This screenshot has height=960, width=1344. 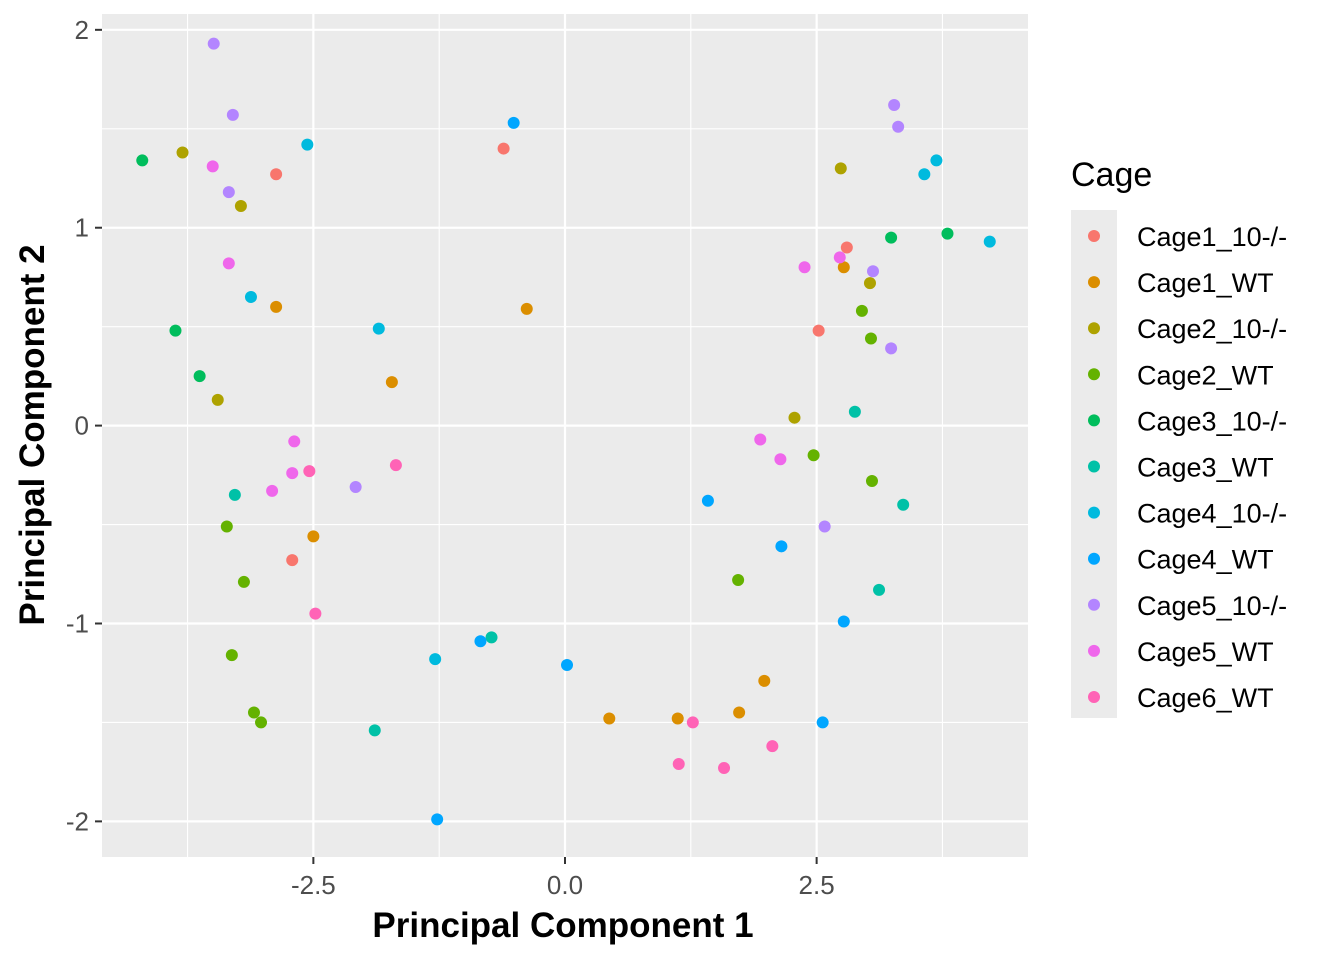 What do you see at coordinates (1205, 375) in the screenshot?
I see `legend-label: Cage2_WT` at bounding box center [1205, 375].